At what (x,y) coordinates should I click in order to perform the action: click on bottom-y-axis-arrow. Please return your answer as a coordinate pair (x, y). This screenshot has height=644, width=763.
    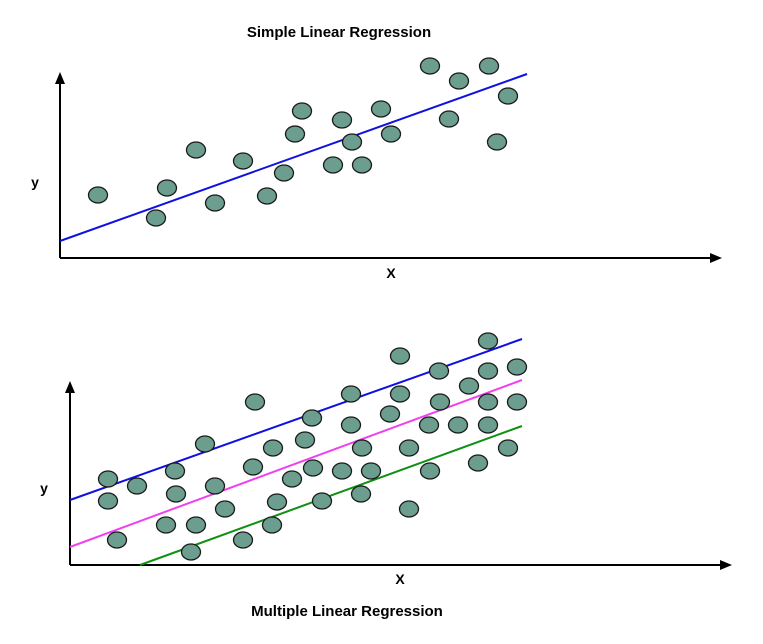
    Looking at the image, I should click on (70, 387).